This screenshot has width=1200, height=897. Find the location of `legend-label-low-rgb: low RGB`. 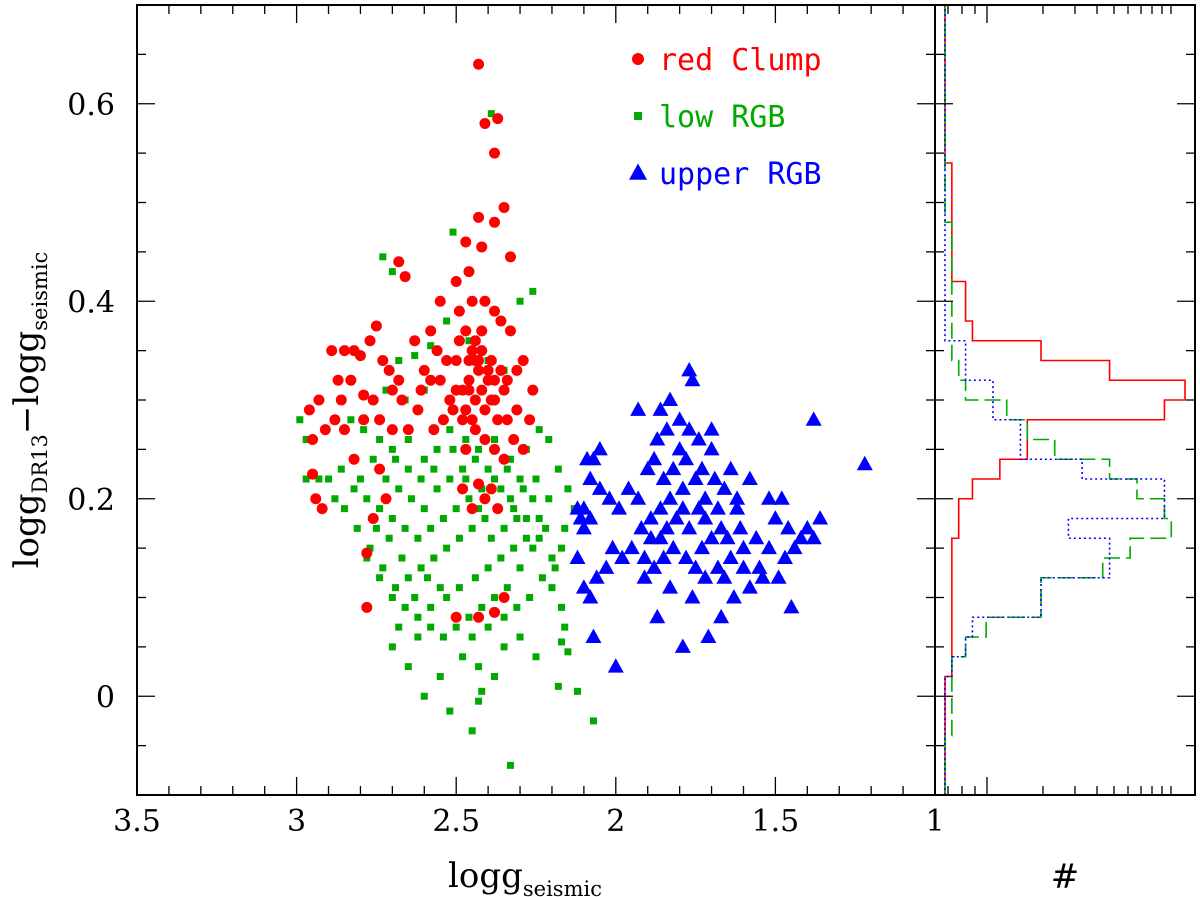

legend-label-low-rgb: low RGB is located at coordinates (722, 117).